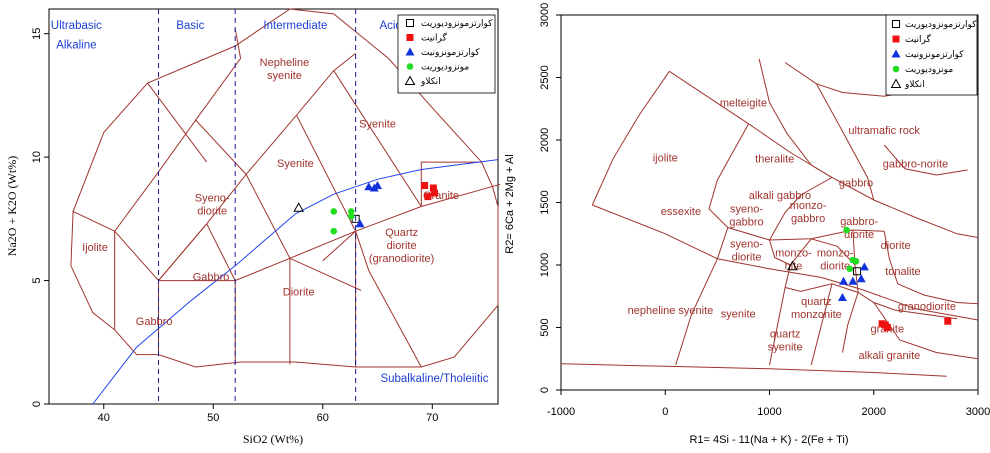 The image size is (990, 453). What do you see at coordinates (545, 15) in the screenshot?
I see `r1r2-y-tick-label-6: 3000` at bounding box center [545, 15].